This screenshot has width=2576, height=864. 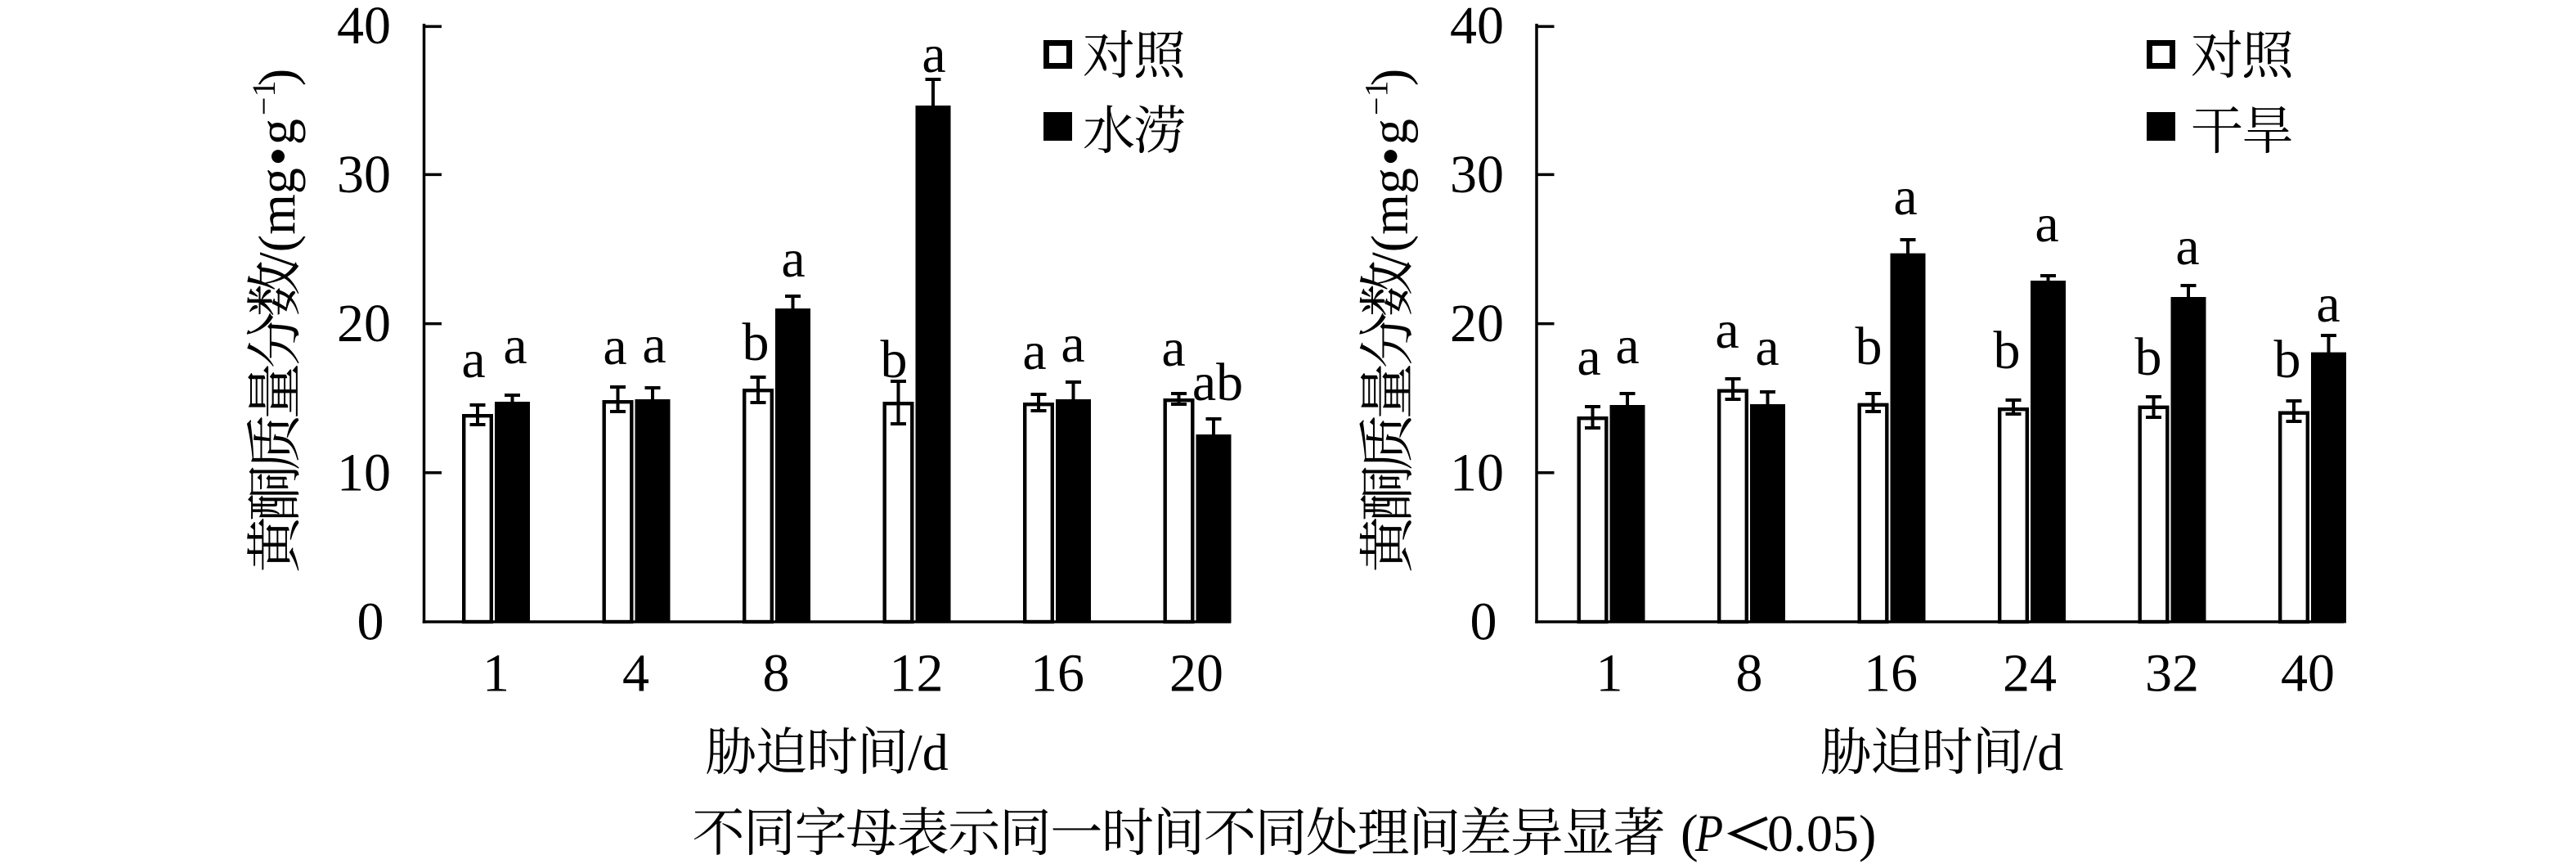 I want to click on svg-text: 12, so click(x=917, y=674).